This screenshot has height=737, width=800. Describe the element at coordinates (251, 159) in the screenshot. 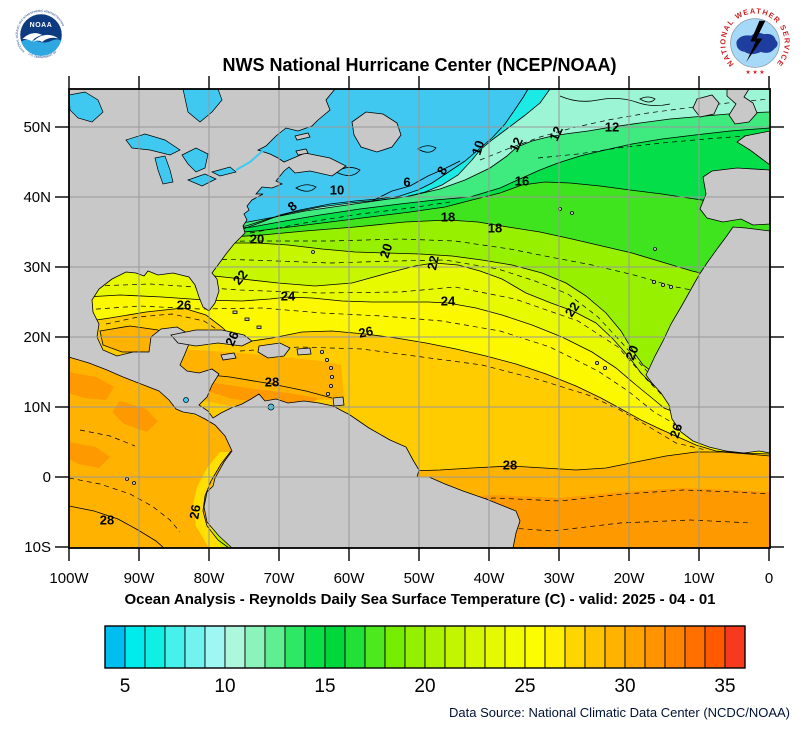

I see `st-lawrence-river` at that location.